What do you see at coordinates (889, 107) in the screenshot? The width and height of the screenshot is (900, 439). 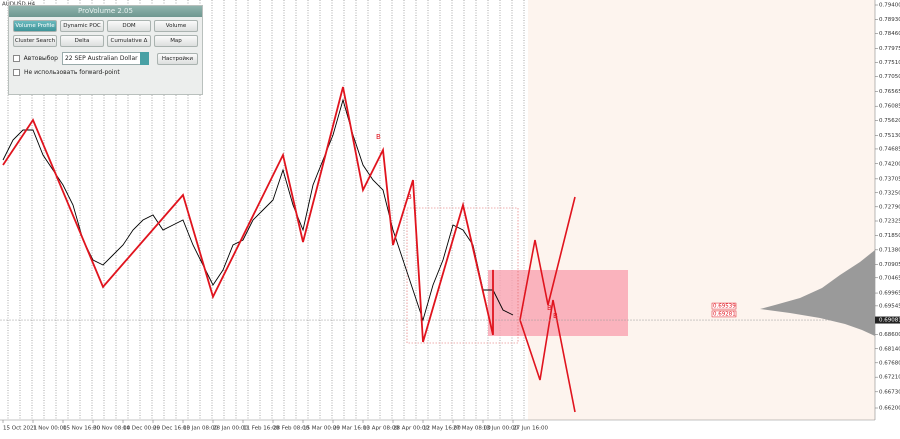 I see `y-tick-label: 0.76085` at bounding box center [889, 107].